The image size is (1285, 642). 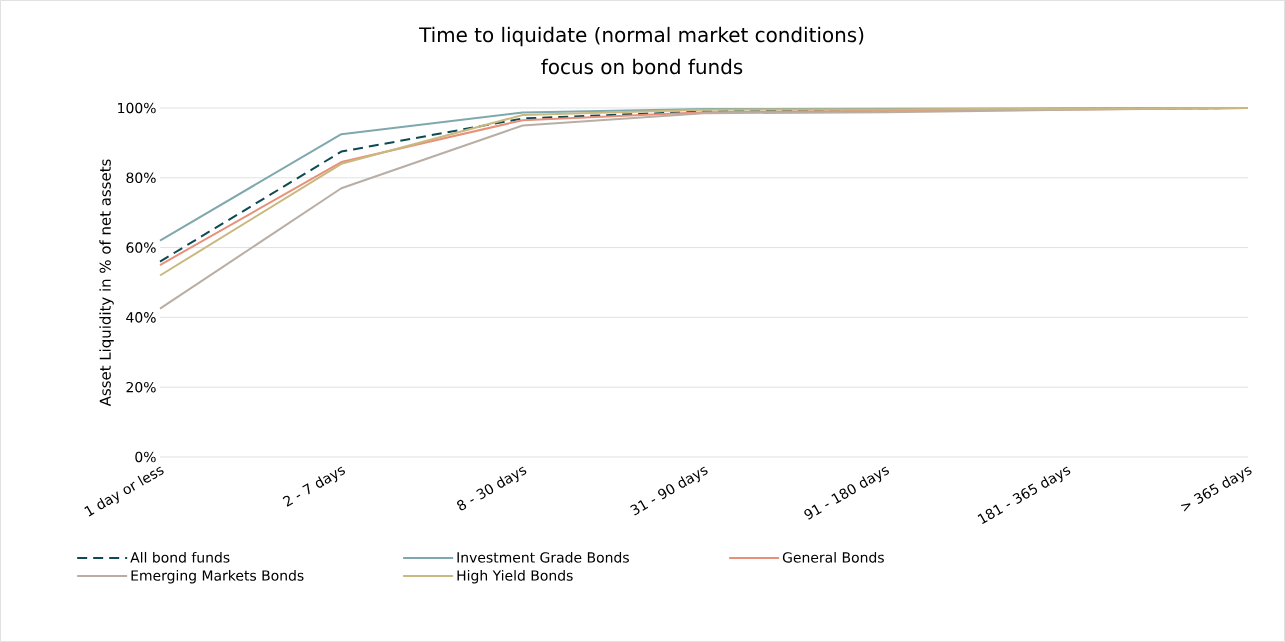 What do you see at coordinates (141, 317) in the screenshot?
I see `y-tick-label: 40%` at bounding box center [141, 317].